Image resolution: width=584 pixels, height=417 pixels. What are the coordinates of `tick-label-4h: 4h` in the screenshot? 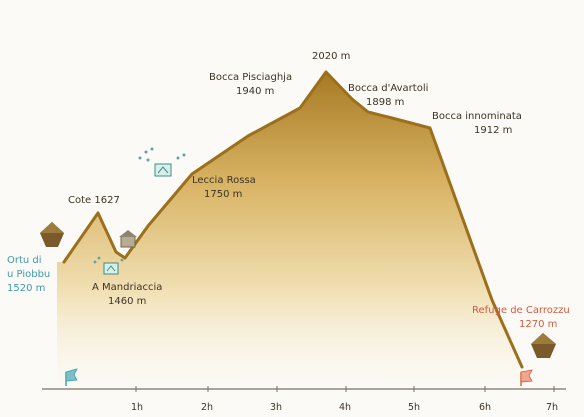 It's located at (345, 407).